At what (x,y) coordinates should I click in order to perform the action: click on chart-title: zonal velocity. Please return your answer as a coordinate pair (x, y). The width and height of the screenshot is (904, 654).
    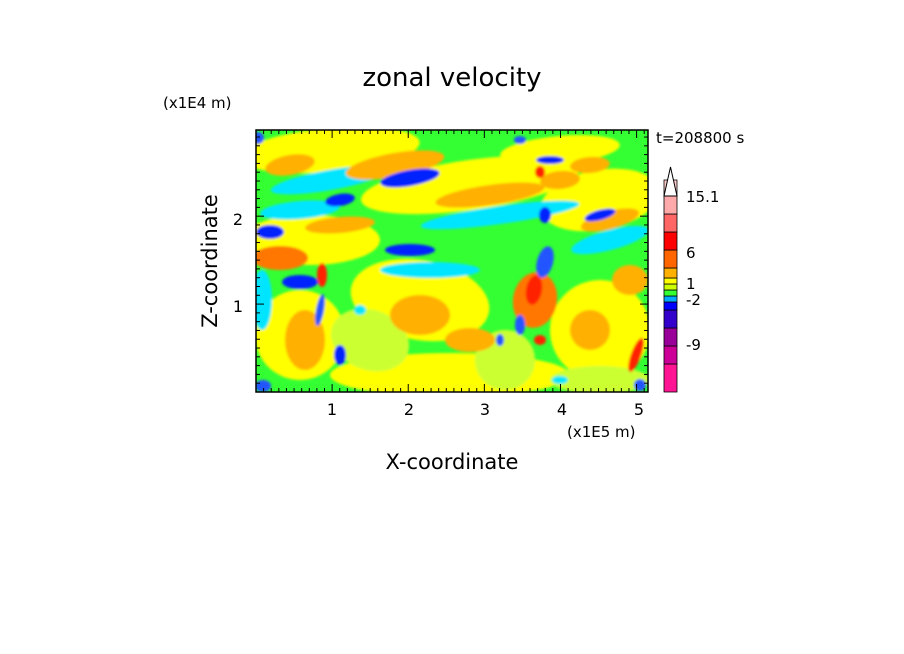
    Looking at the image, I should click on (451, 78).